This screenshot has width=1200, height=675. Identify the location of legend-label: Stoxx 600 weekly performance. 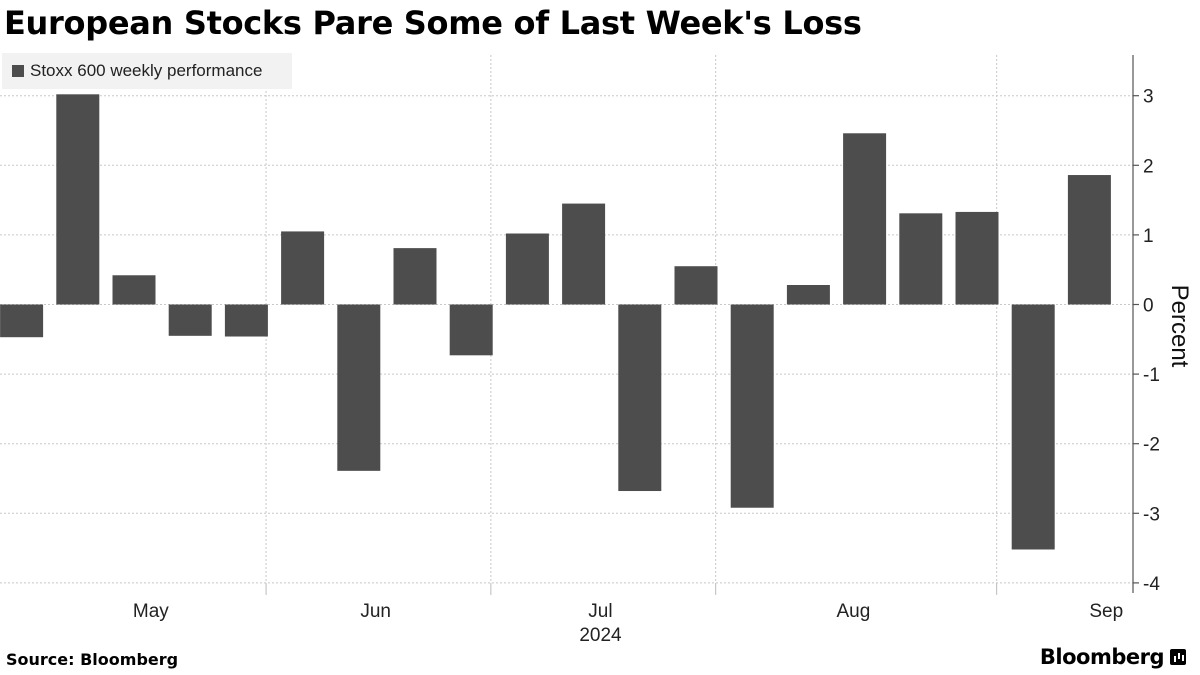
(146, 70).